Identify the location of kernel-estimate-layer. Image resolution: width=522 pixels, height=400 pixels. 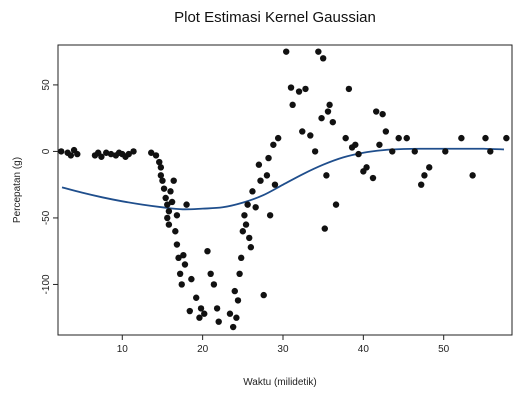
(282, 179).